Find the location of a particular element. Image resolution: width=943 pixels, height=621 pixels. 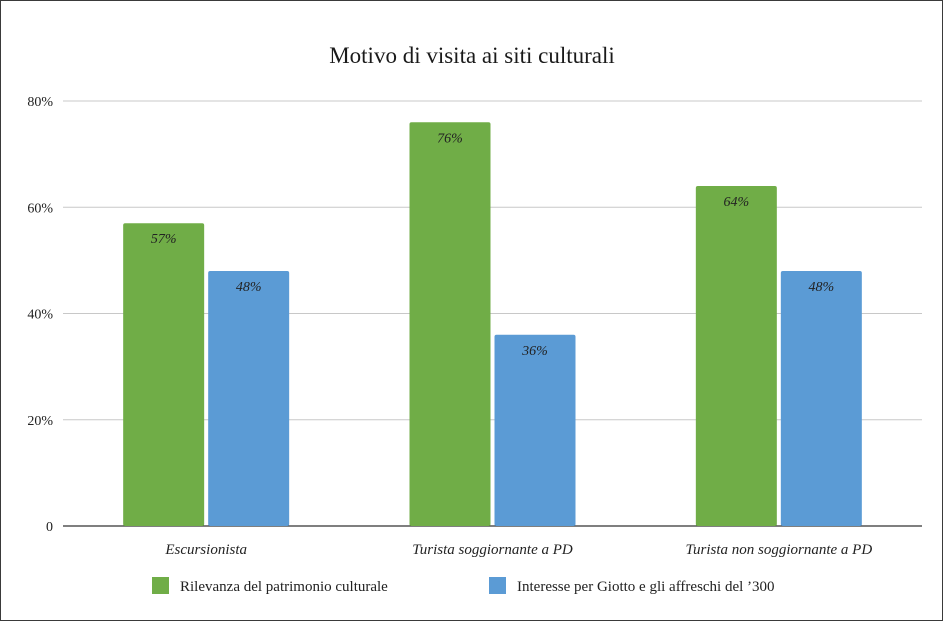

y-tick-label: 60% is located at coordinates (40, 208).